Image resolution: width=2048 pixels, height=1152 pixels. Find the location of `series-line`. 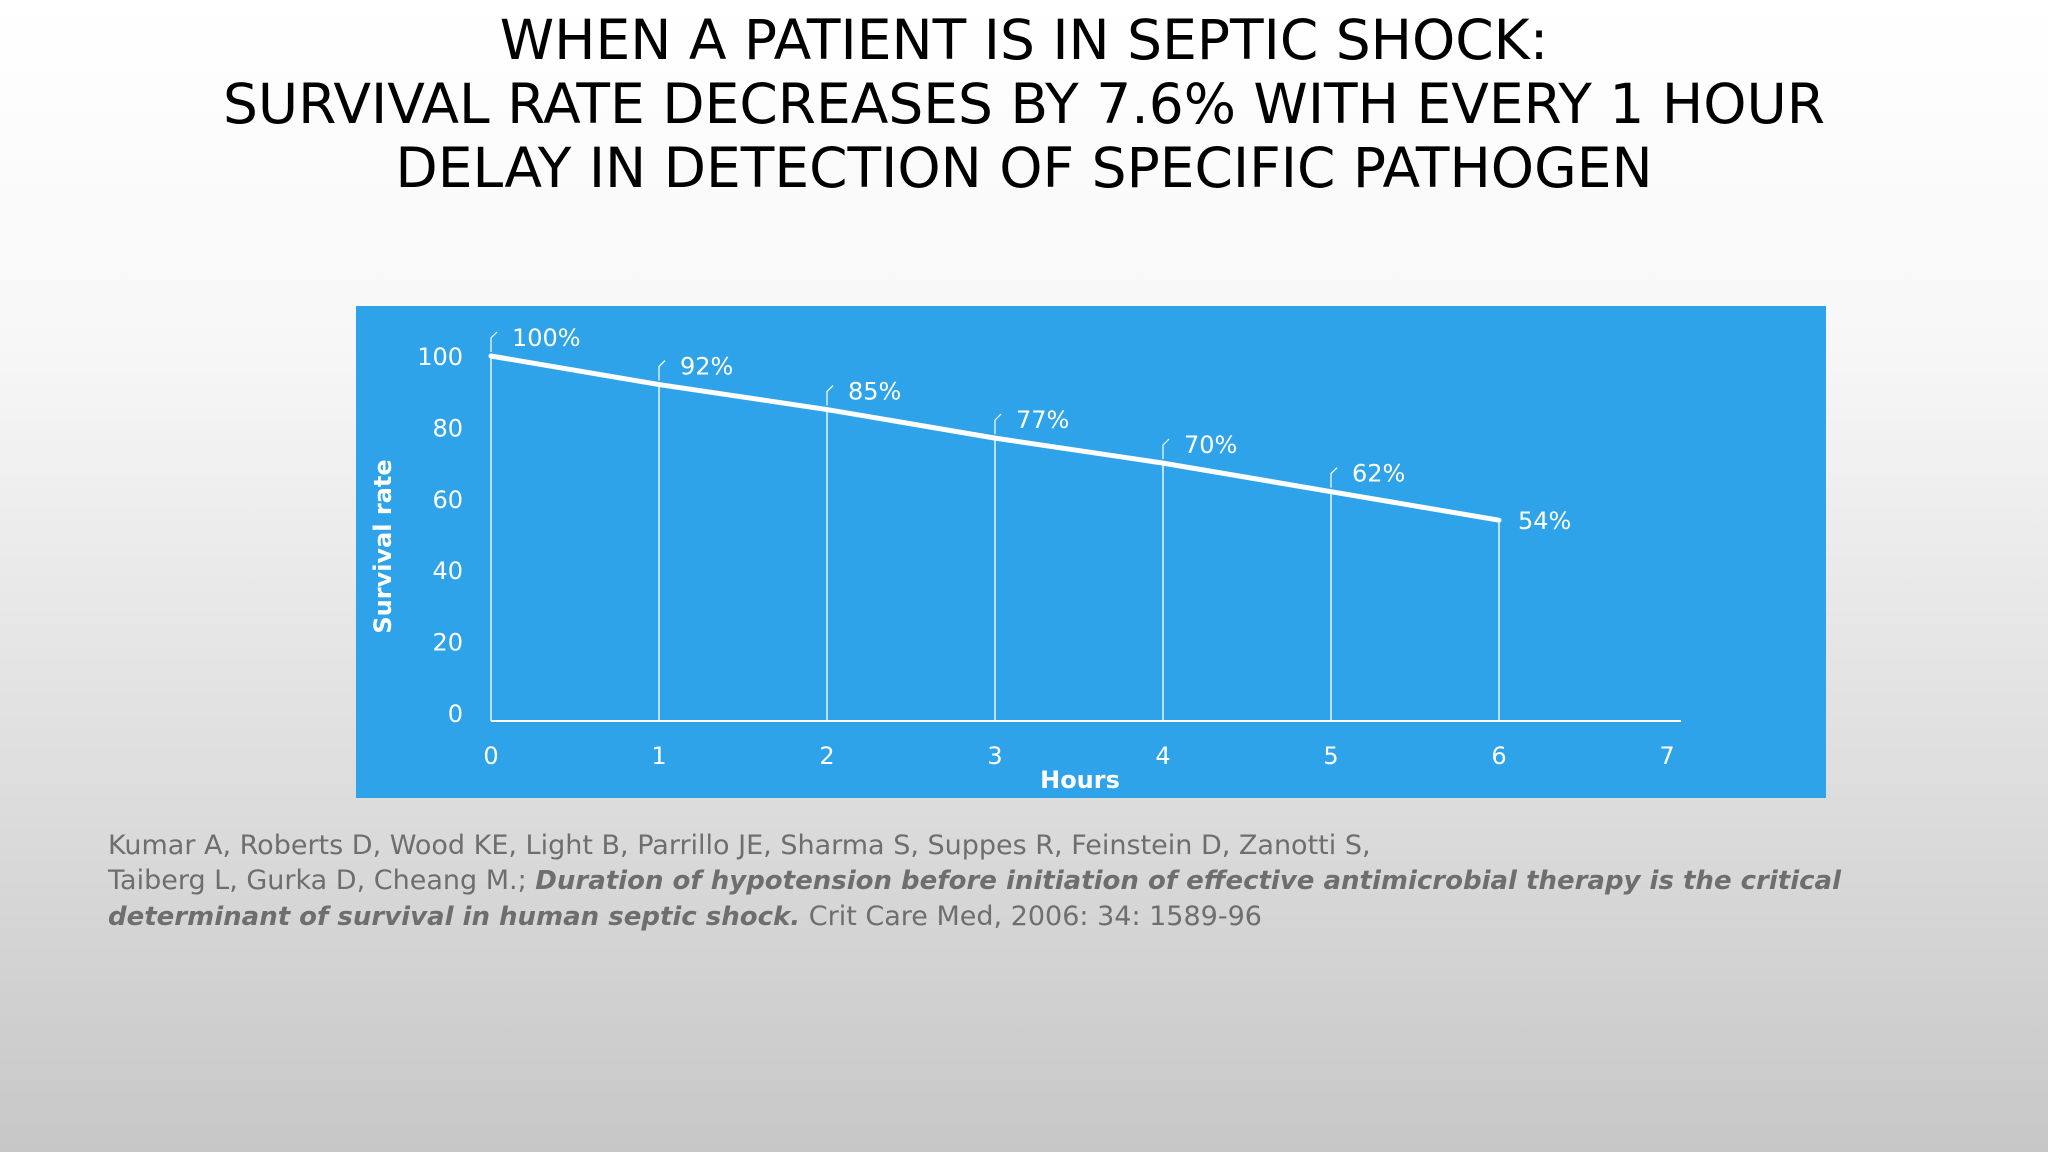

series-line is located at coordinates (995, 438).